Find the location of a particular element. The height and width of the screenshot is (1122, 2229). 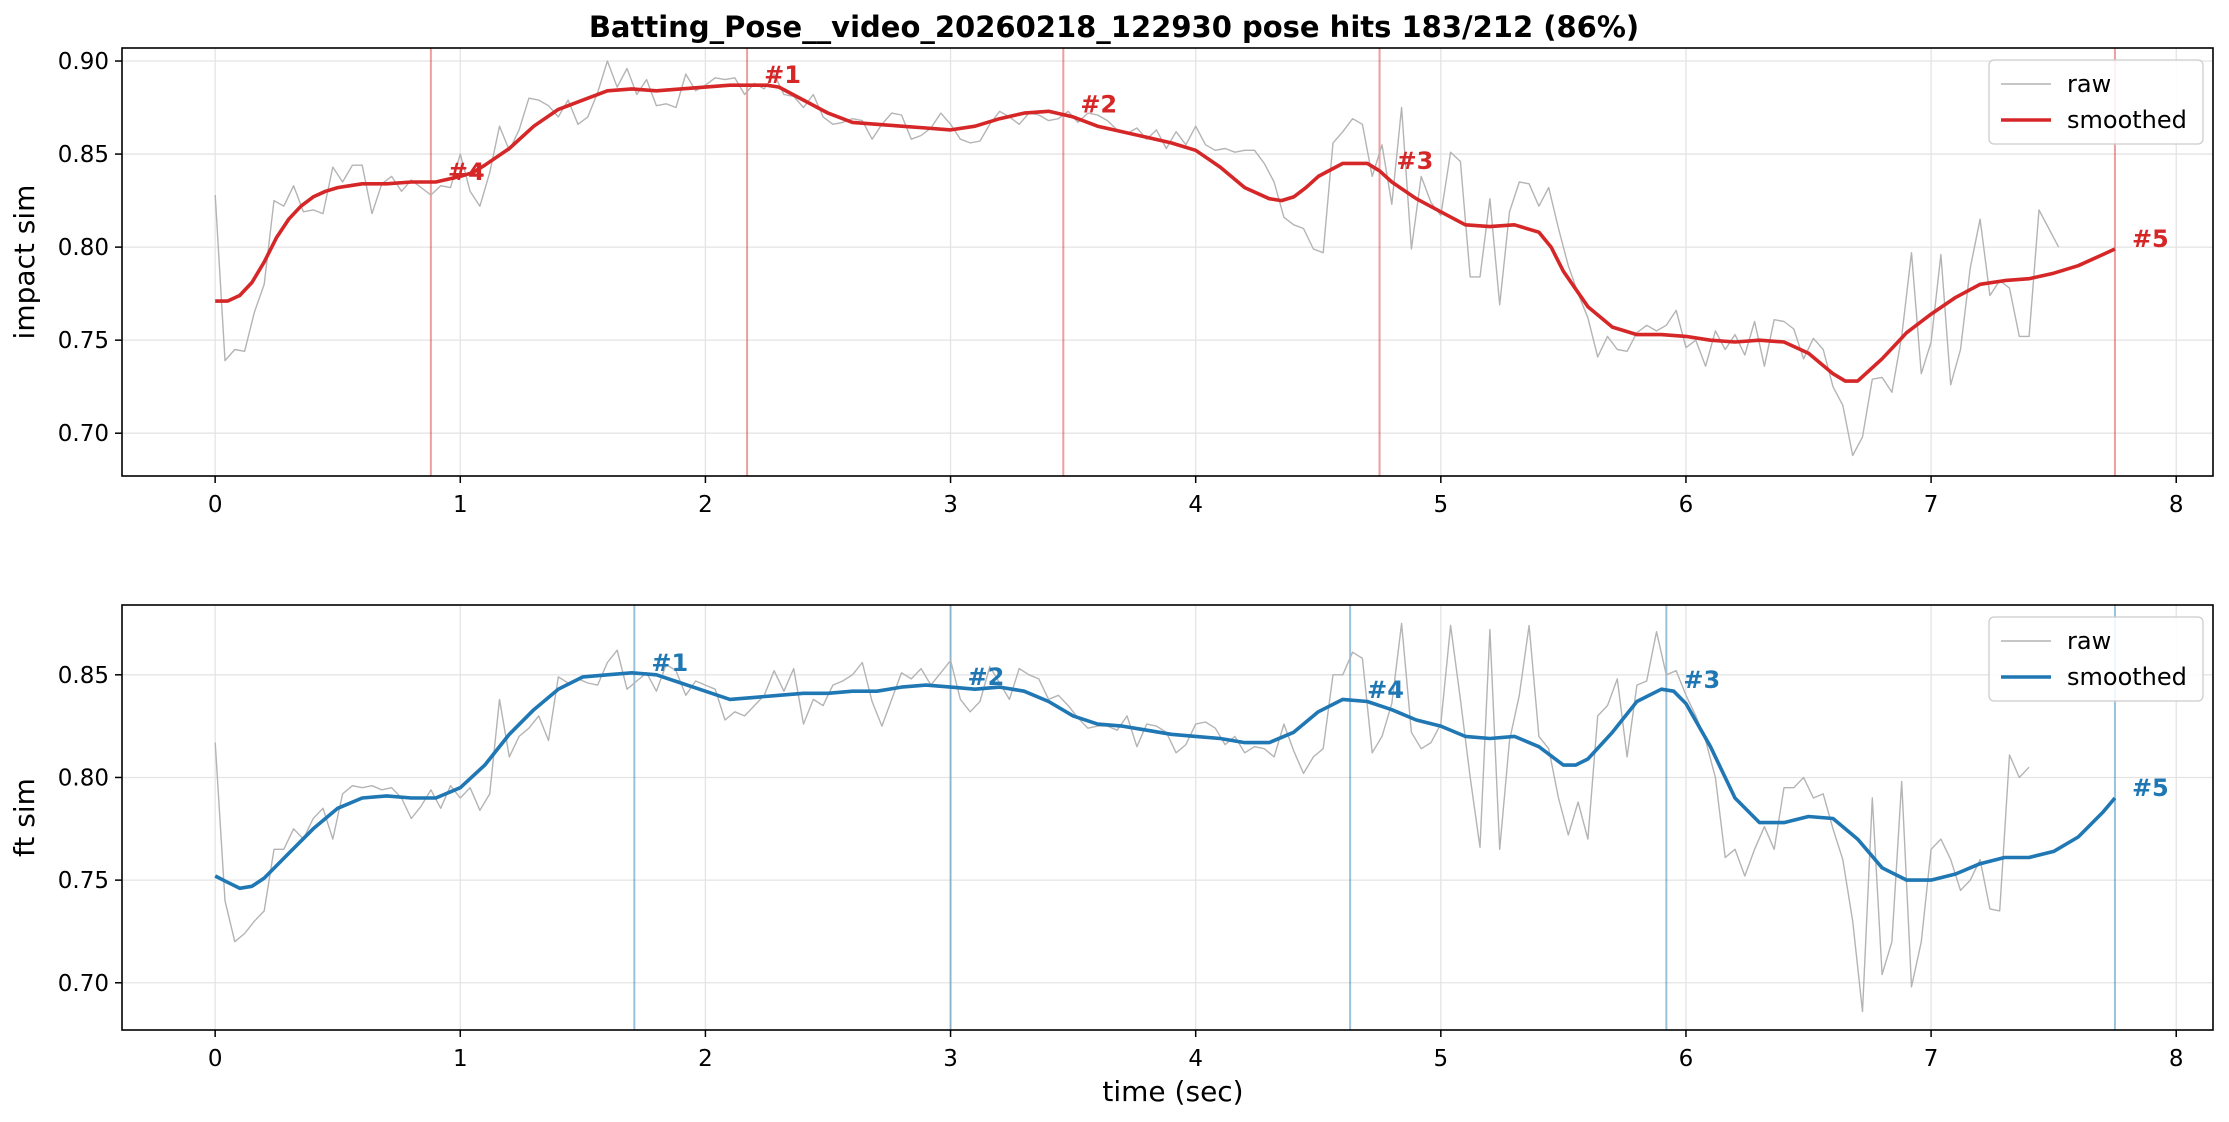

y-axis-label: impact sim is located at coordinates (24, 262).